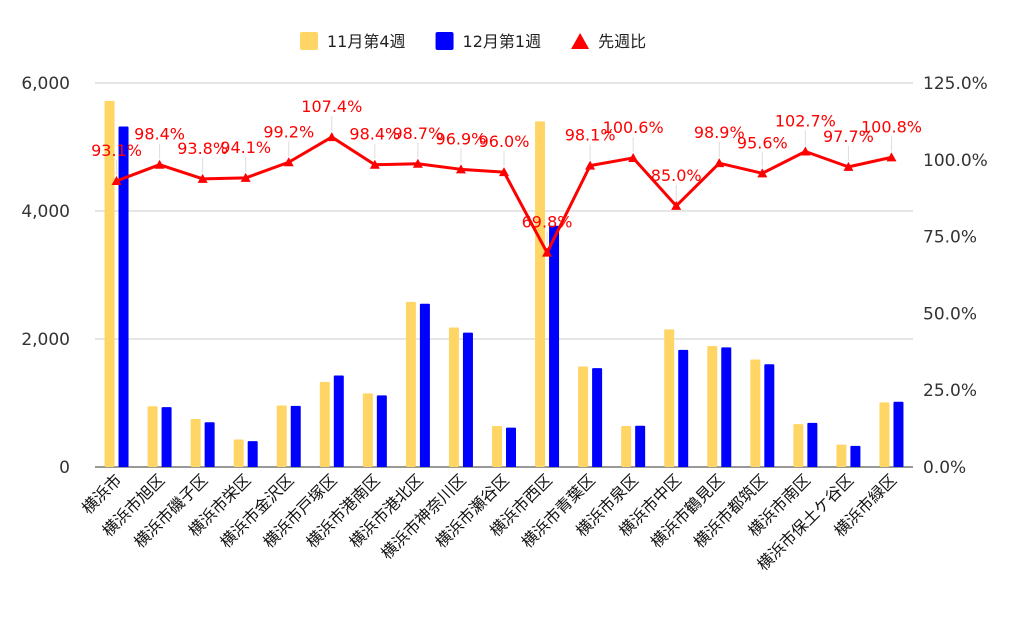 The height and width of the screenshot is (633, 1024). I want to click on legend-label: 先週比, so click(622, 41).